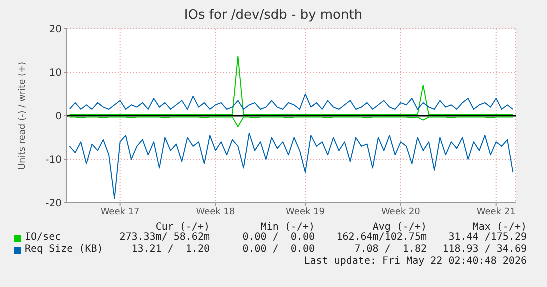  What do you see at coordinates (120, 212) in the screenshot?
I see `x-tick-label: Week 17` at bounding box center [120, 212].